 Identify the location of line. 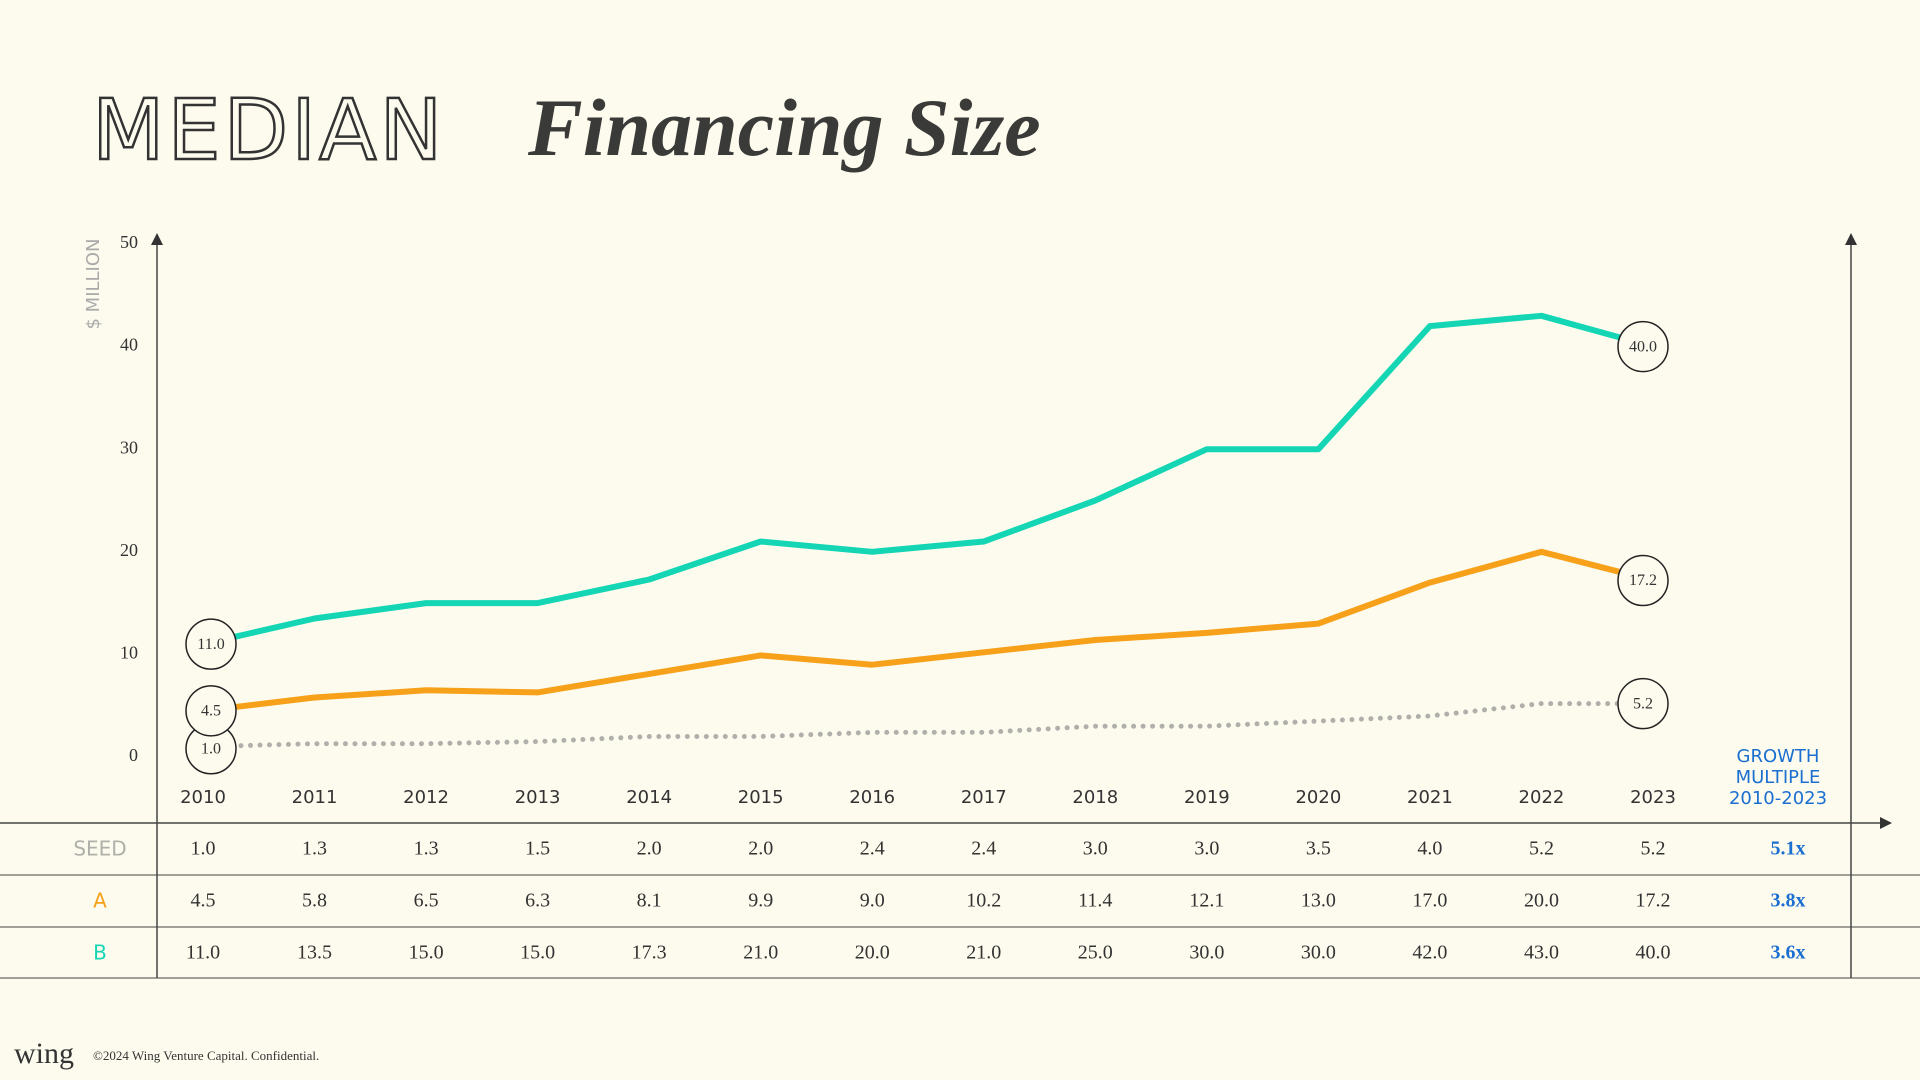
(928, 631).